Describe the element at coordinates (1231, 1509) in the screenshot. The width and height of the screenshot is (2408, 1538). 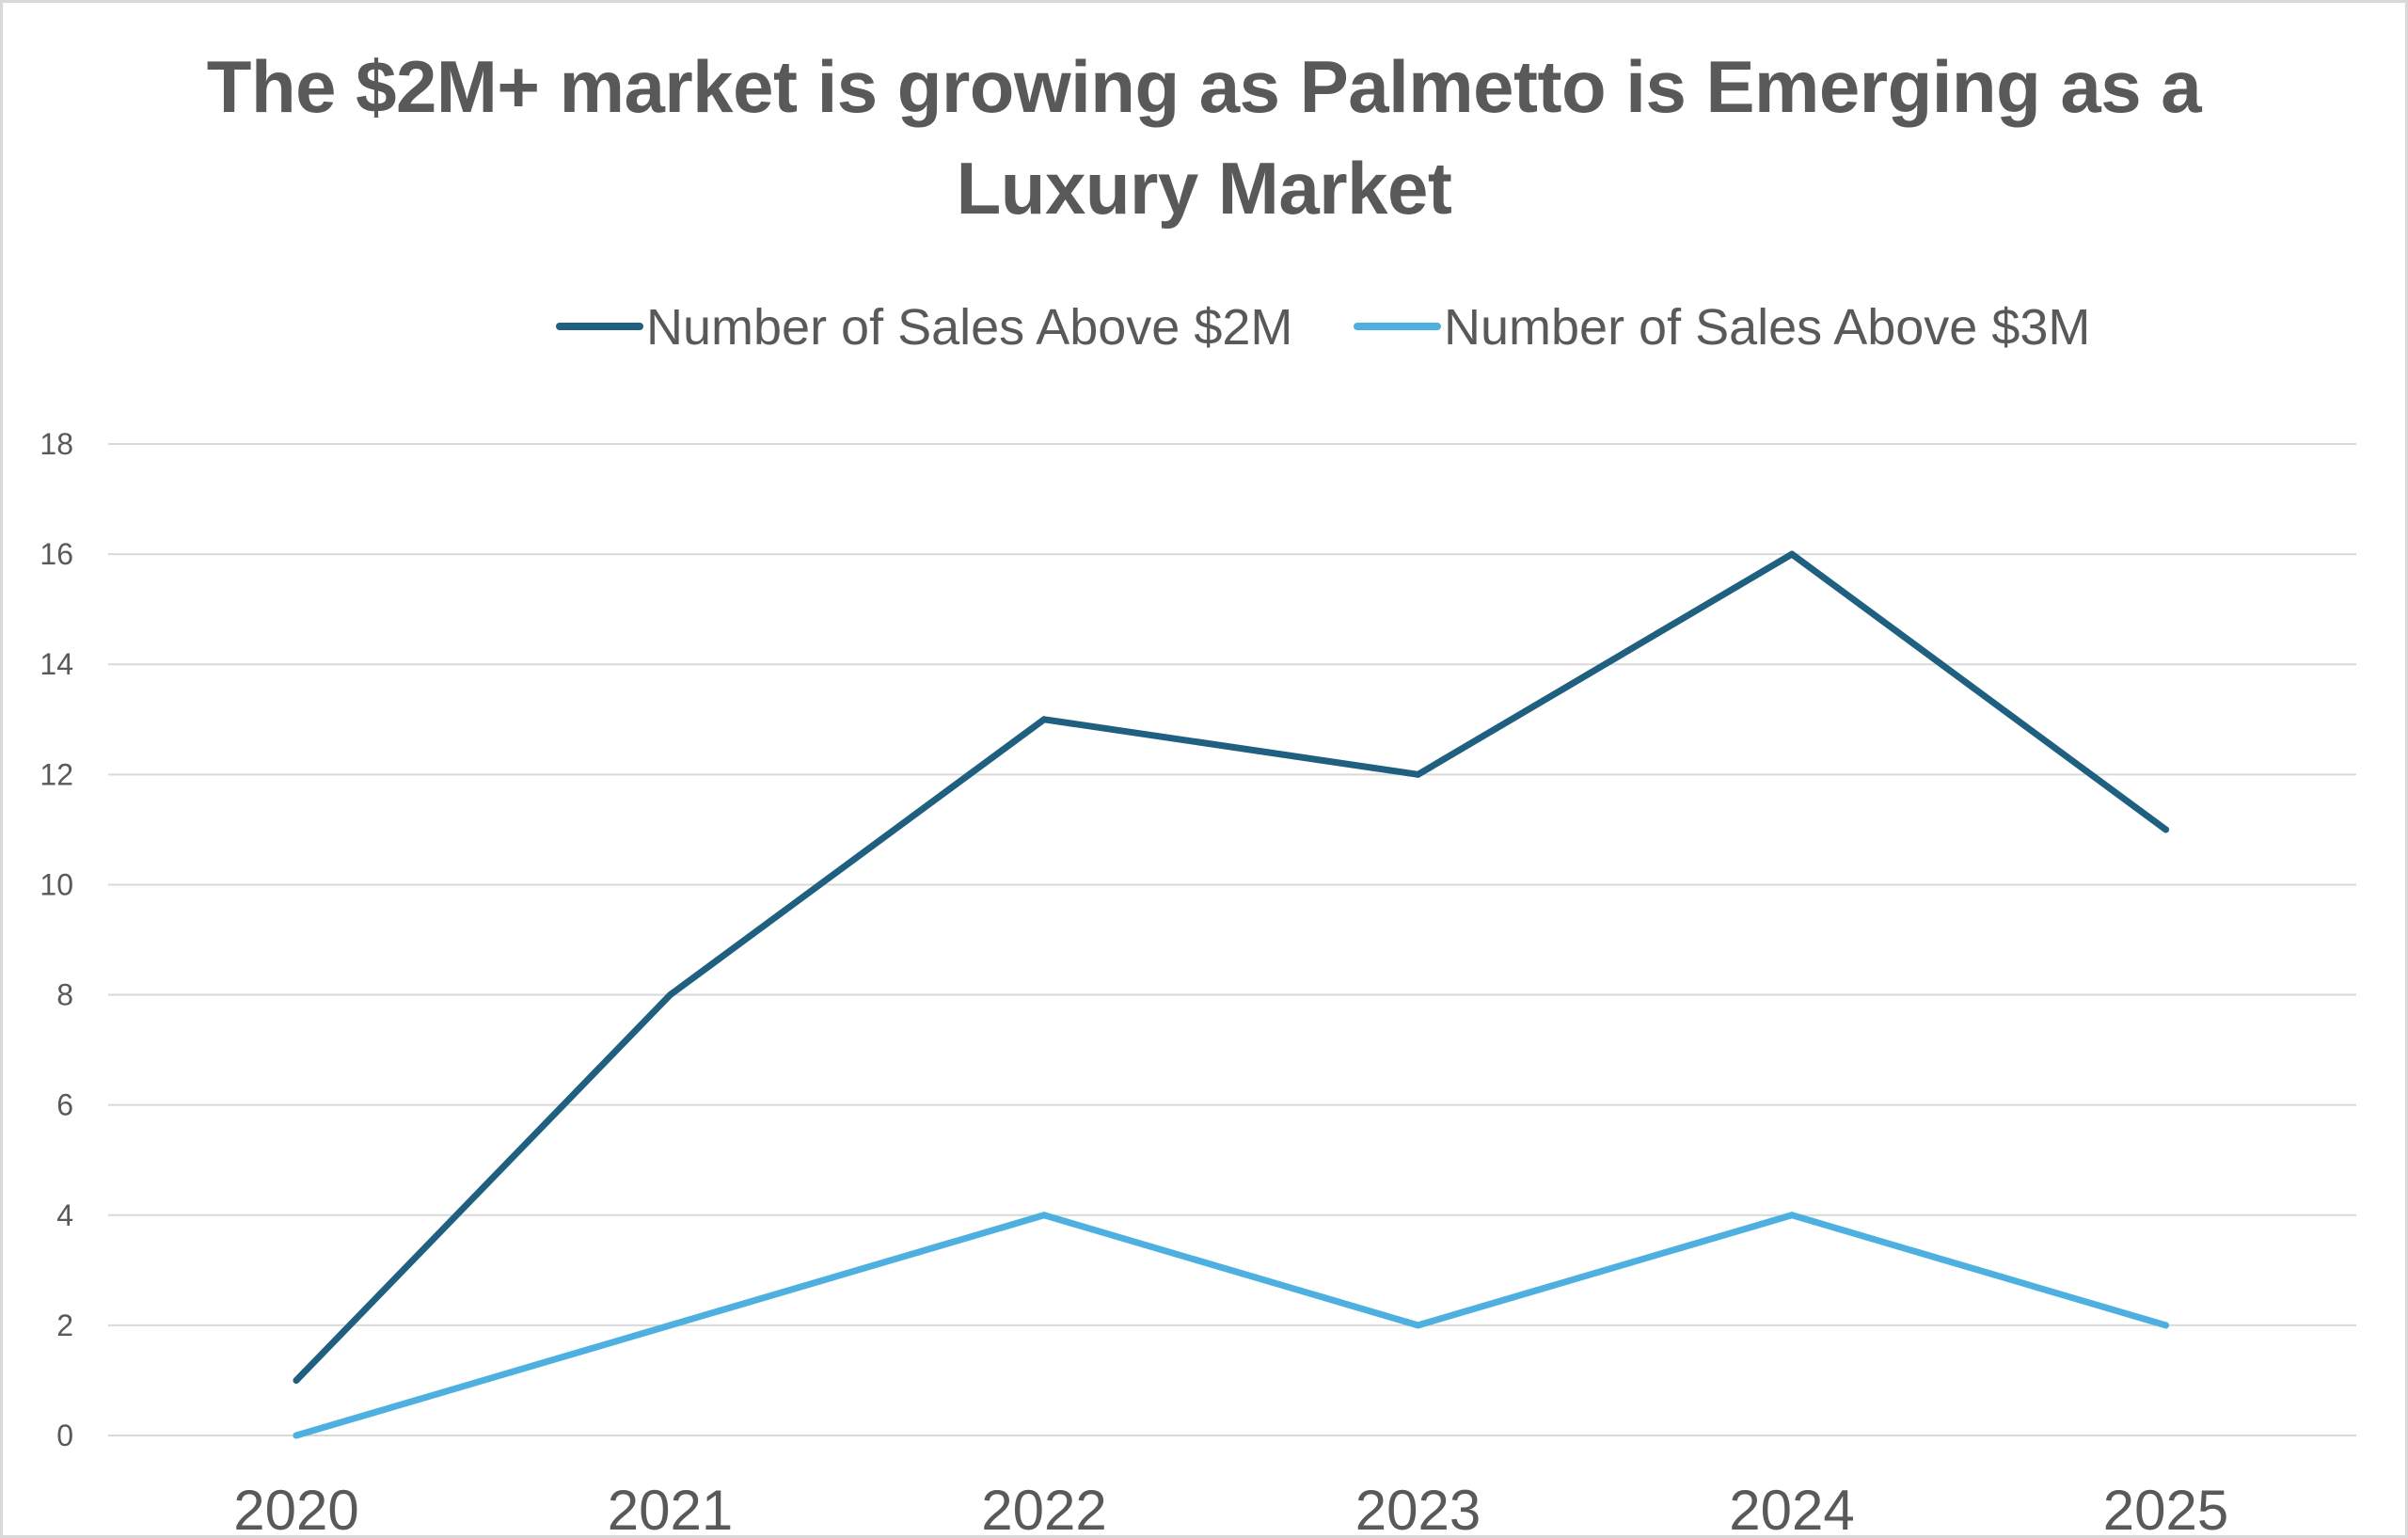
I see `x-axis-ticks: 2020 2021 2022 2023 2024 2025` at that location.